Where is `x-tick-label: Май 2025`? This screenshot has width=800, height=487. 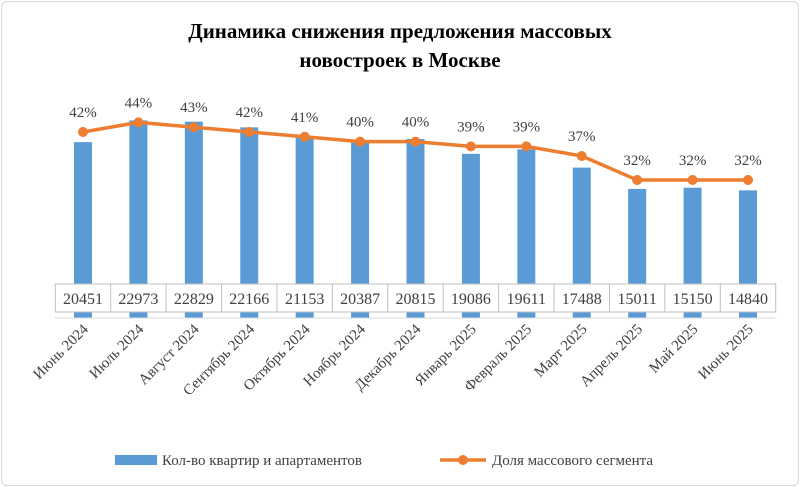 x-tick-label: Май 2025 is located at coordinates (673, 349).